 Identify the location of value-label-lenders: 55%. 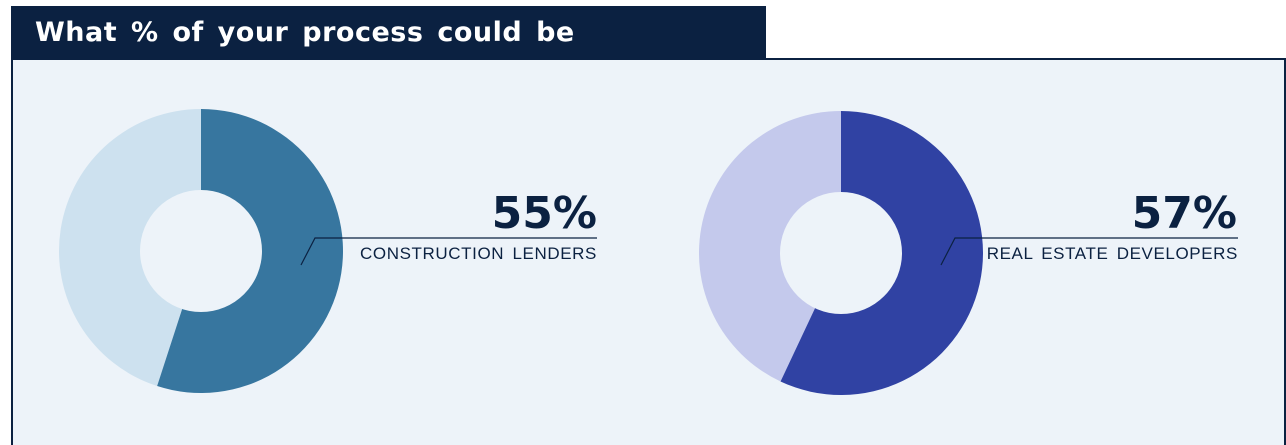
(544, 213).